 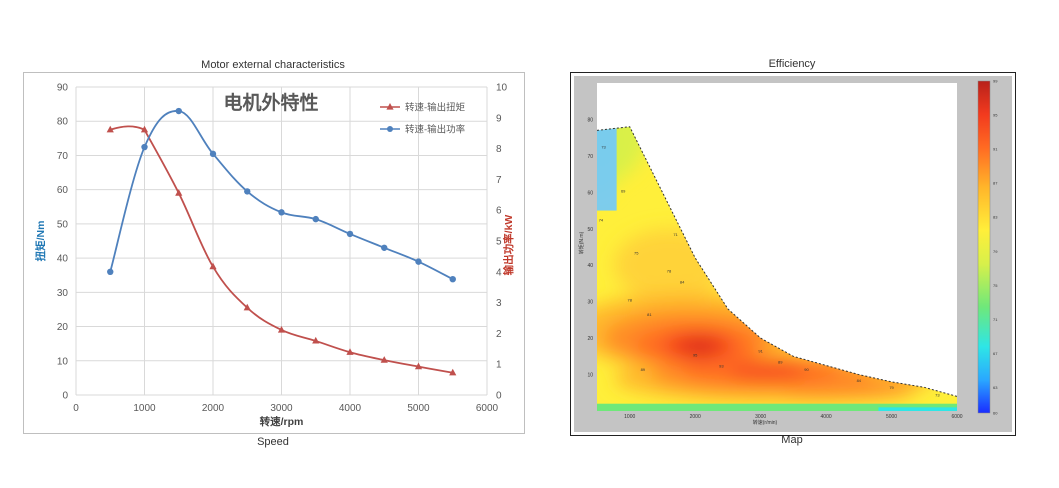 What do you see at coordinates (435, 130) in the screenshot?
I see `legend-label: 转速-输出功率` at bounding box center [435, 130].